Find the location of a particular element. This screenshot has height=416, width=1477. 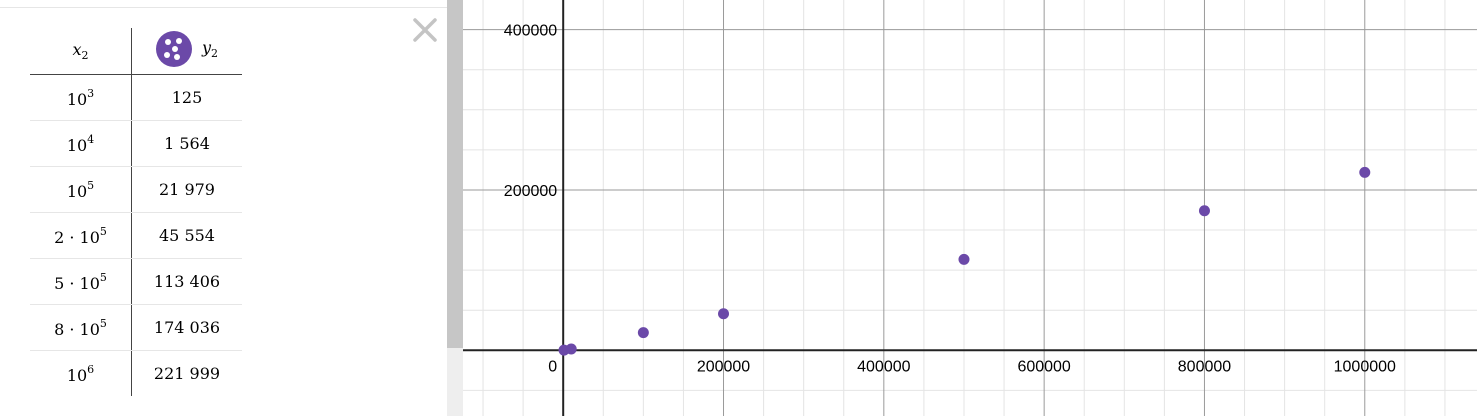

table-cell-x: 2 · 10⁵ is located at coordinates (81, 235).